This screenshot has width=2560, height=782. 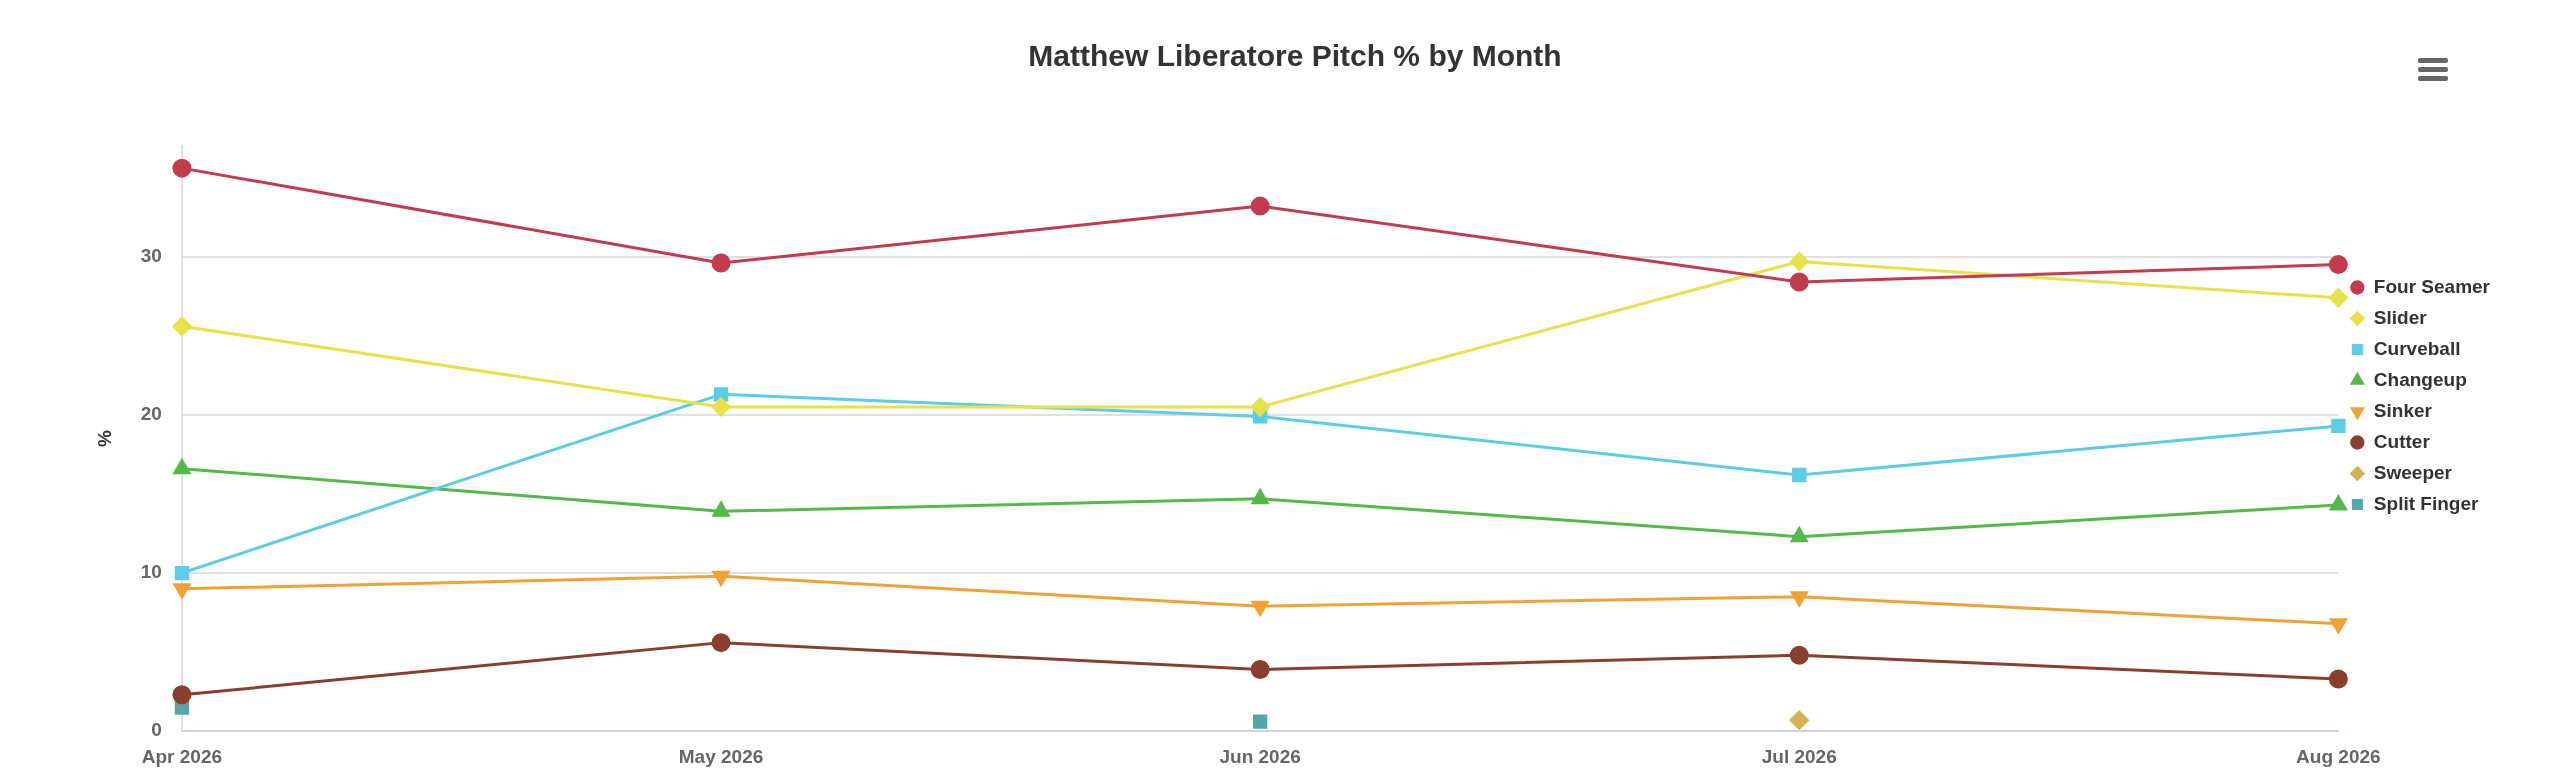 I want to click on y-tick-label: 0, so click(x=156, y=730).